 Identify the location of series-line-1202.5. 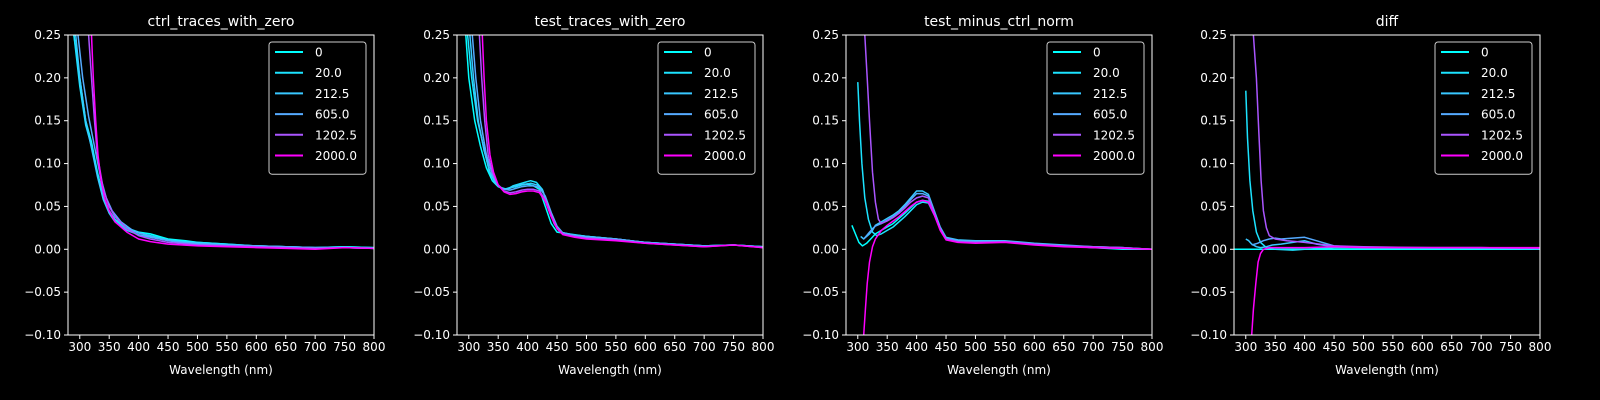
(1008, 143).